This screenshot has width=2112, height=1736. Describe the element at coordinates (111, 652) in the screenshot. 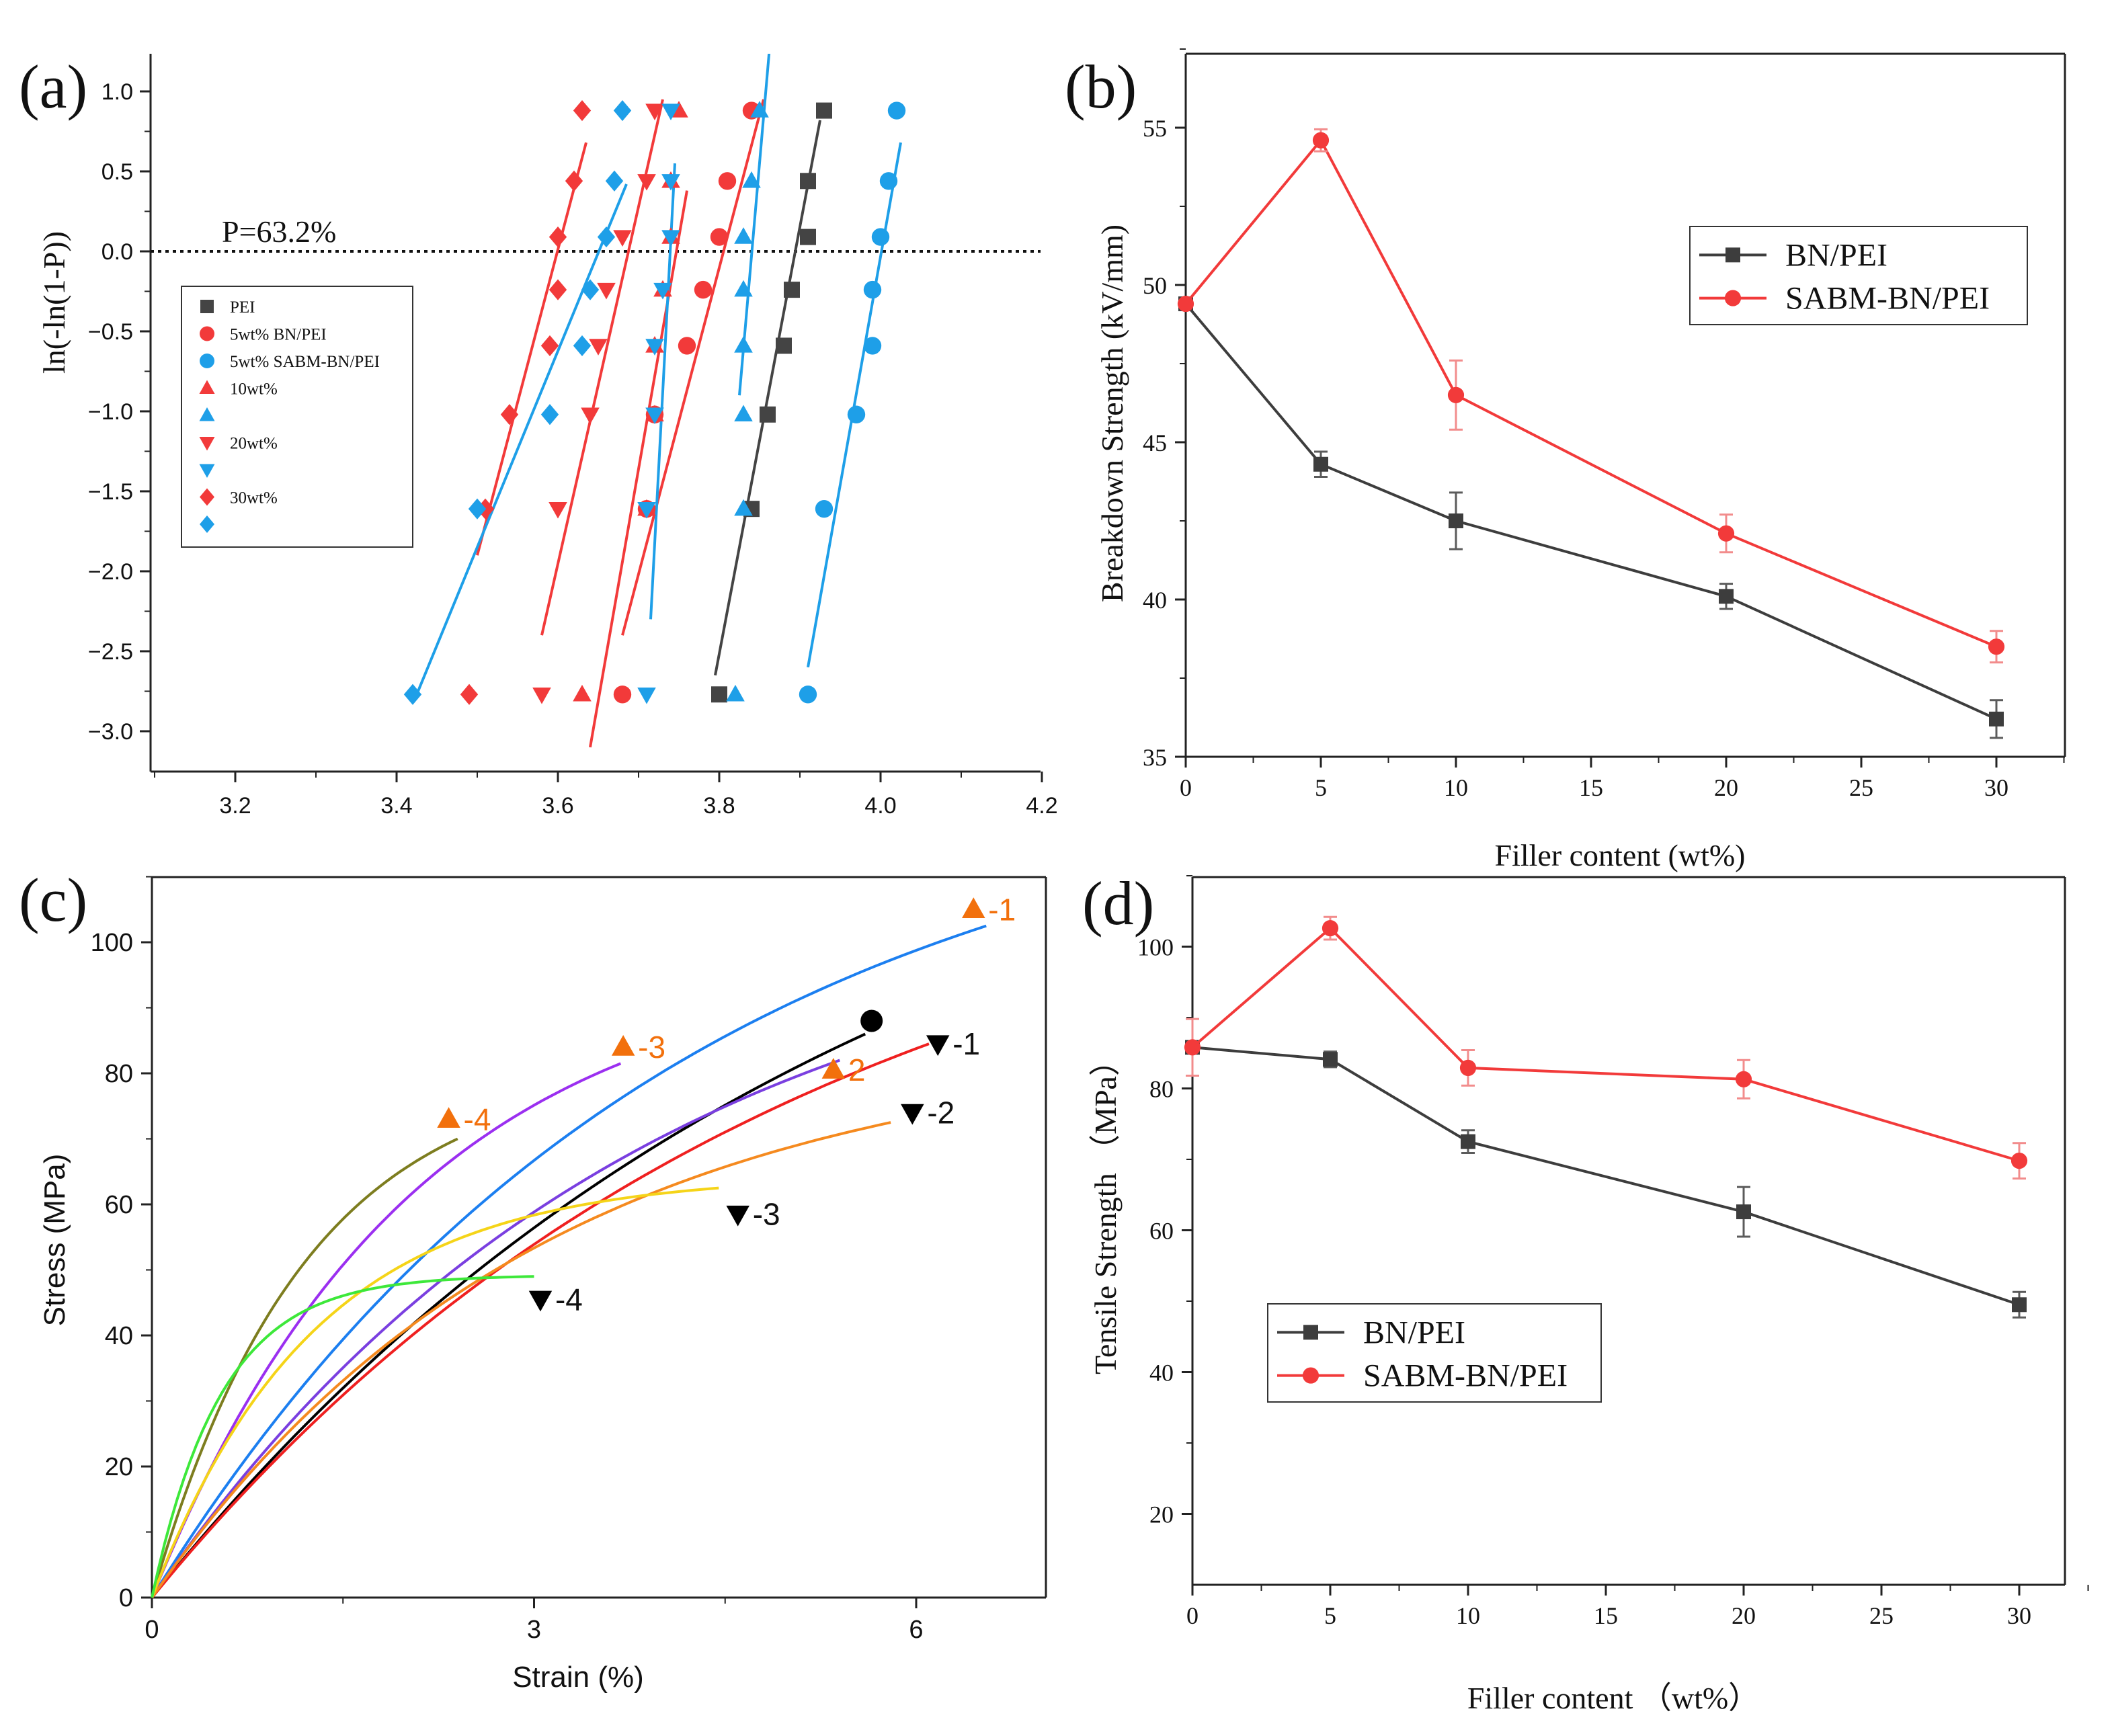

I see `y-tick-label: −2.5` at that location.